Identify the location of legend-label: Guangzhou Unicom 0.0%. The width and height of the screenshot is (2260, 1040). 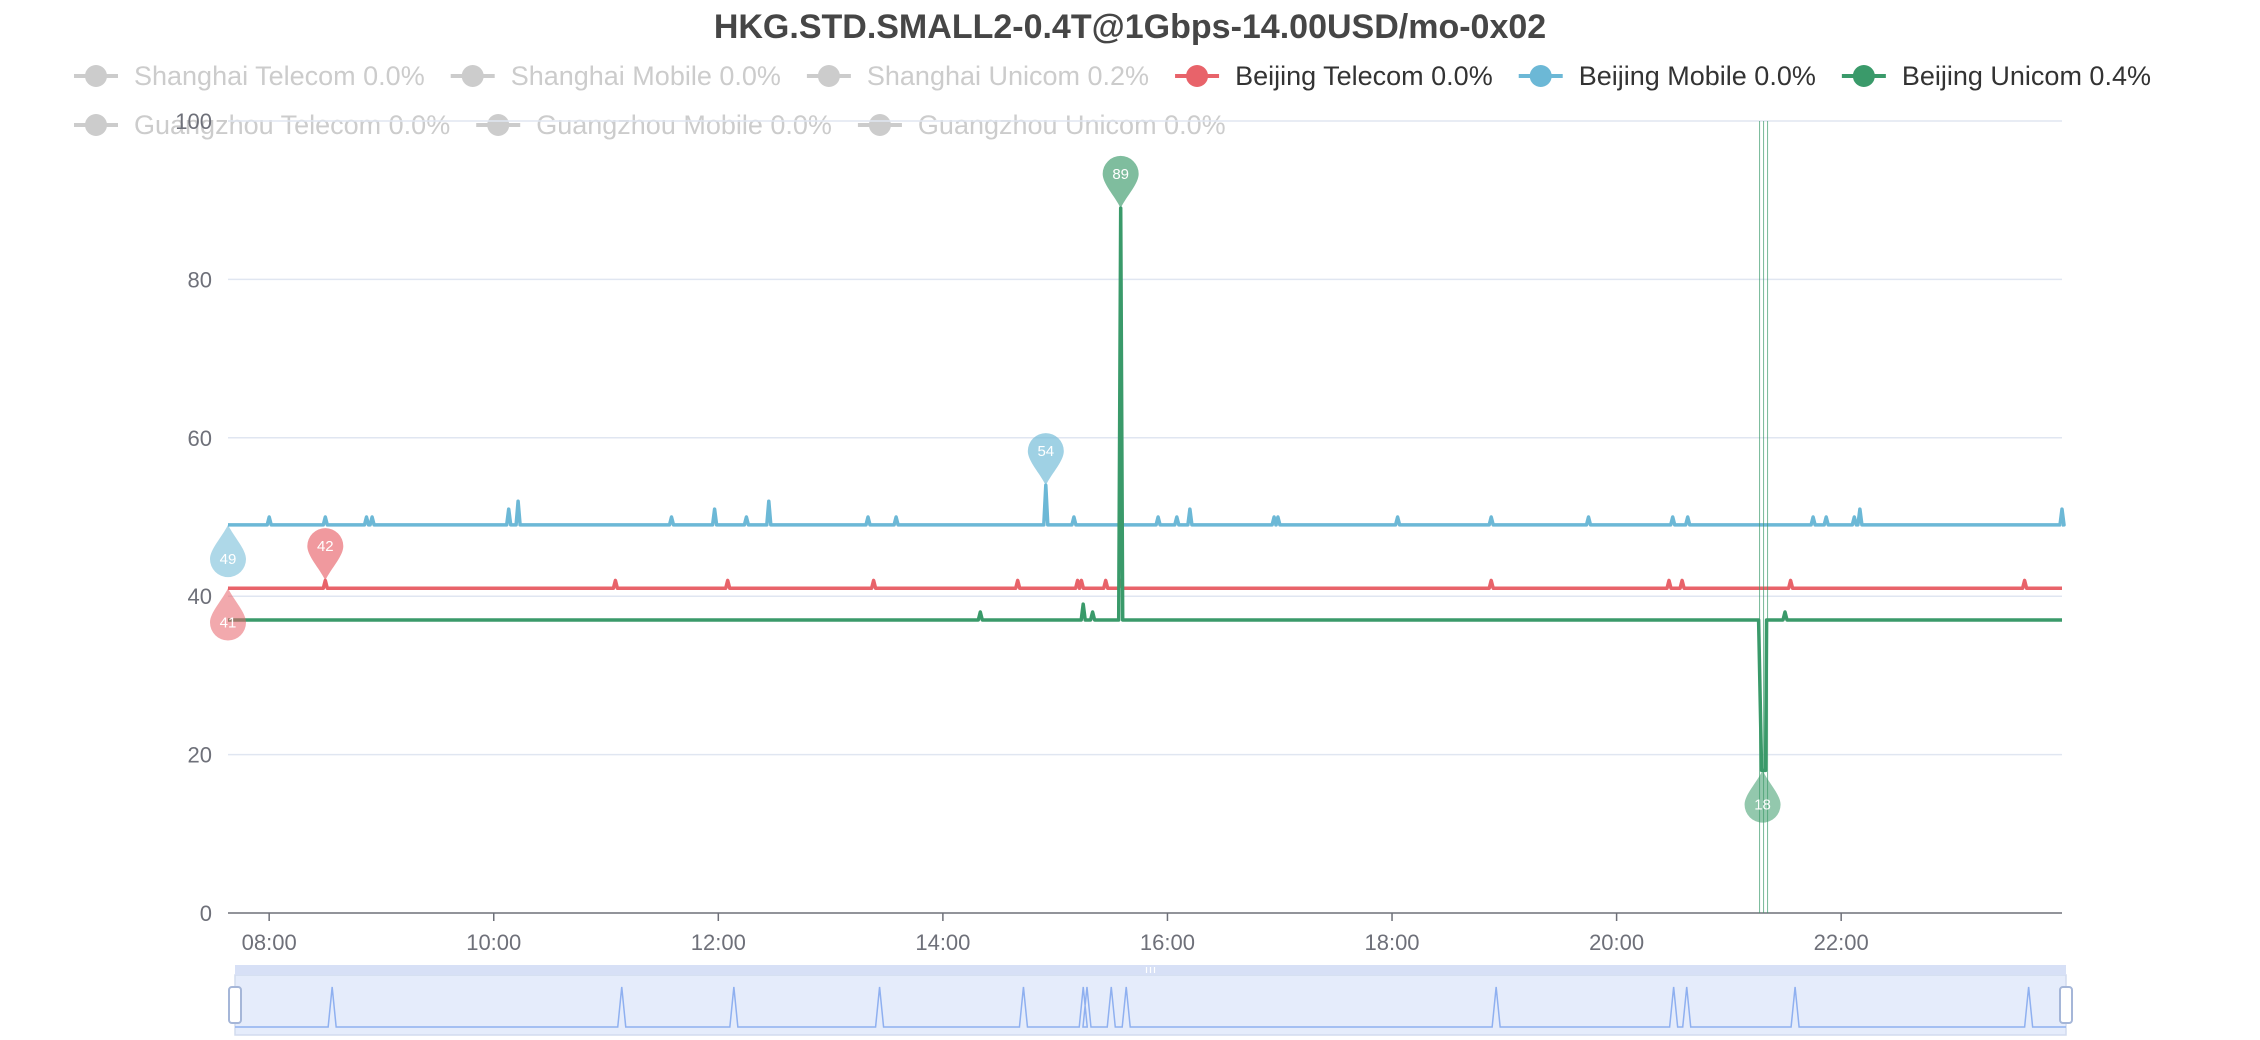
(1072, 125).